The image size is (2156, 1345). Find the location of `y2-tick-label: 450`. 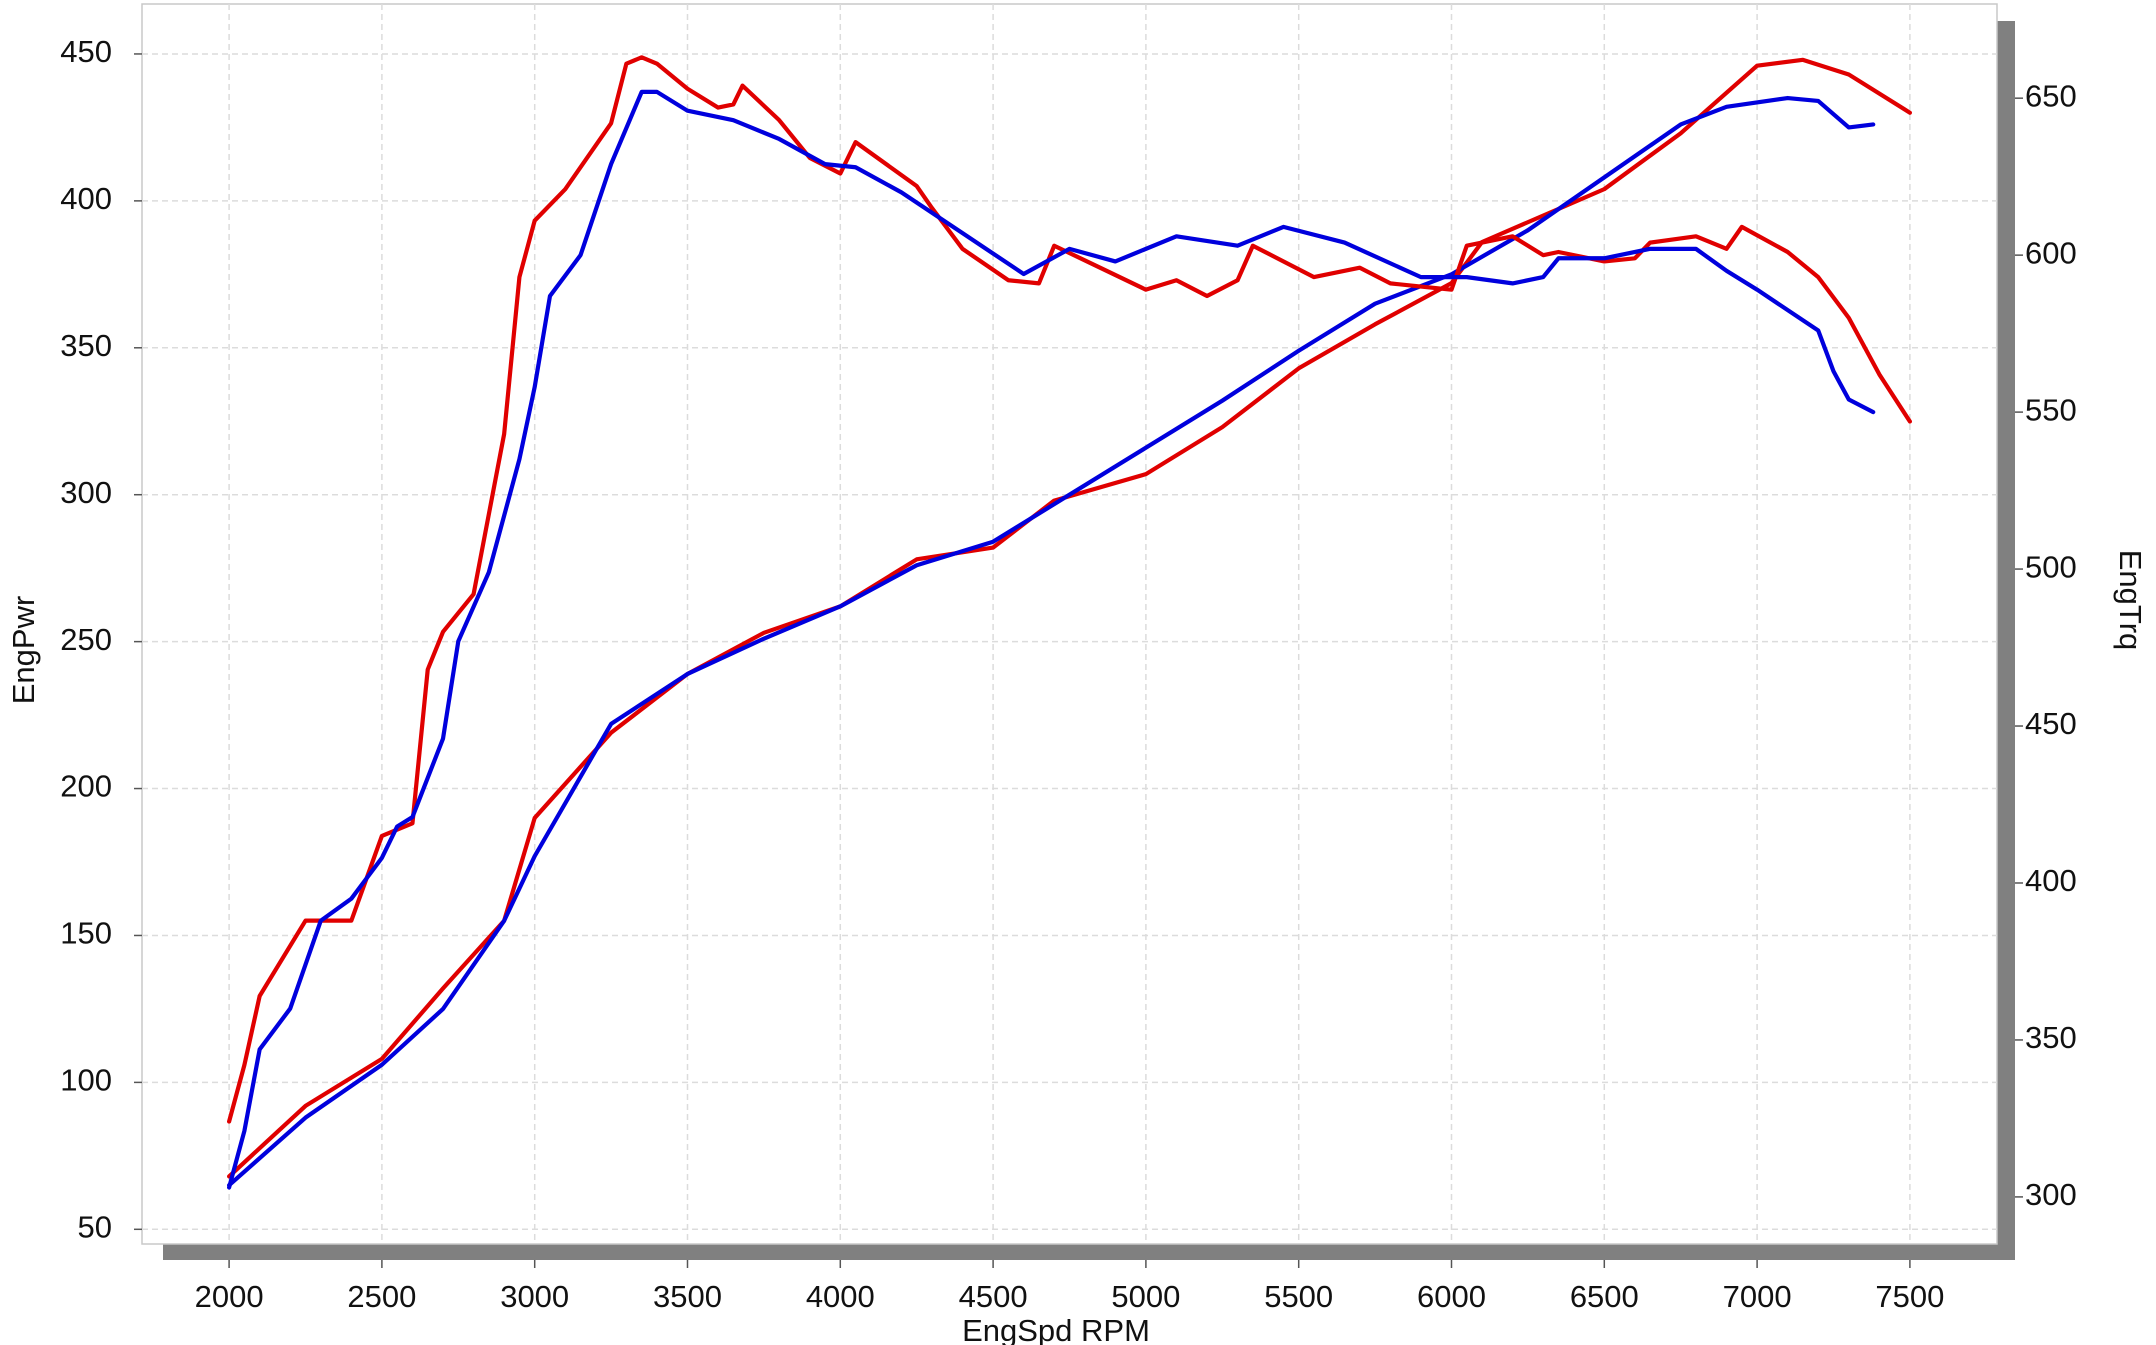

y2-tick-label: 450 is located at coordinates (2051, 723).